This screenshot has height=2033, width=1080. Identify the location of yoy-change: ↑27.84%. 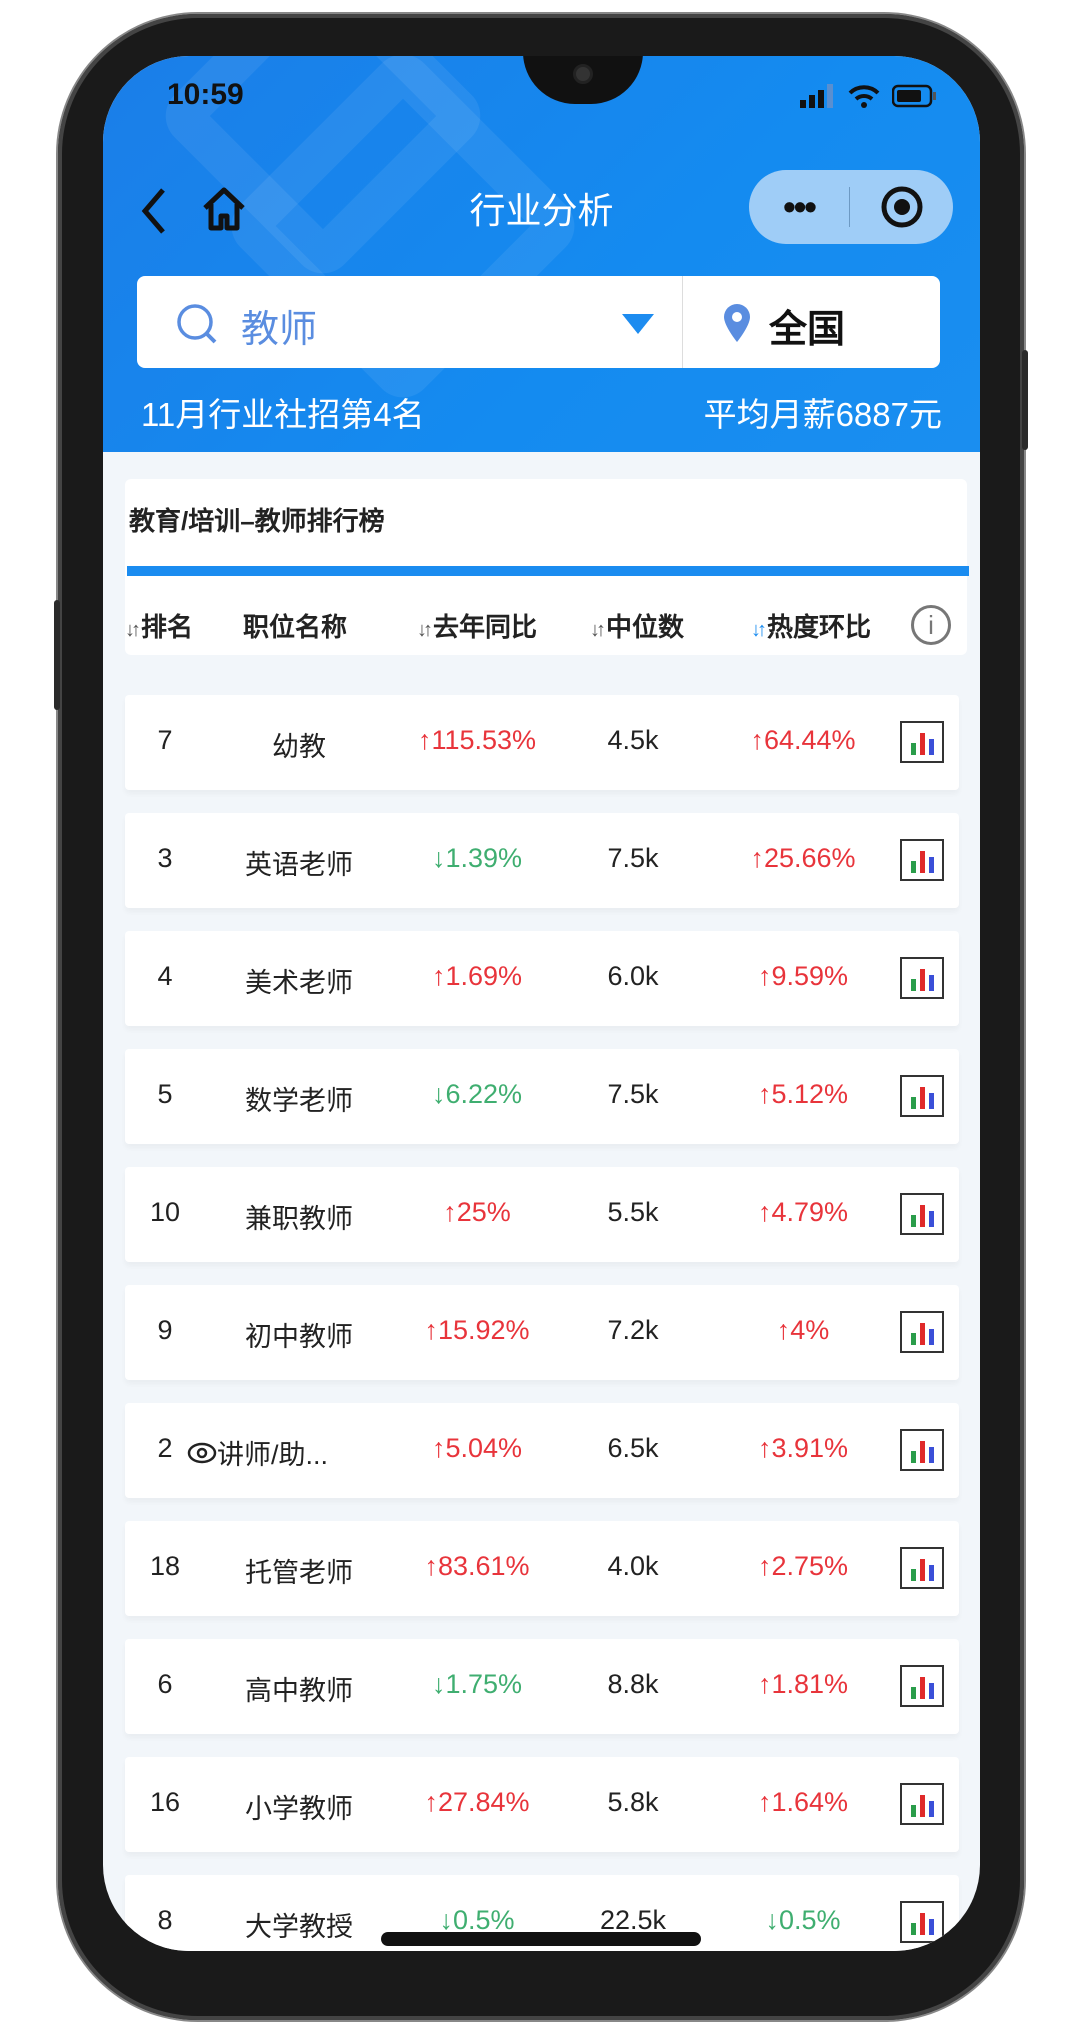
(477, 1802).